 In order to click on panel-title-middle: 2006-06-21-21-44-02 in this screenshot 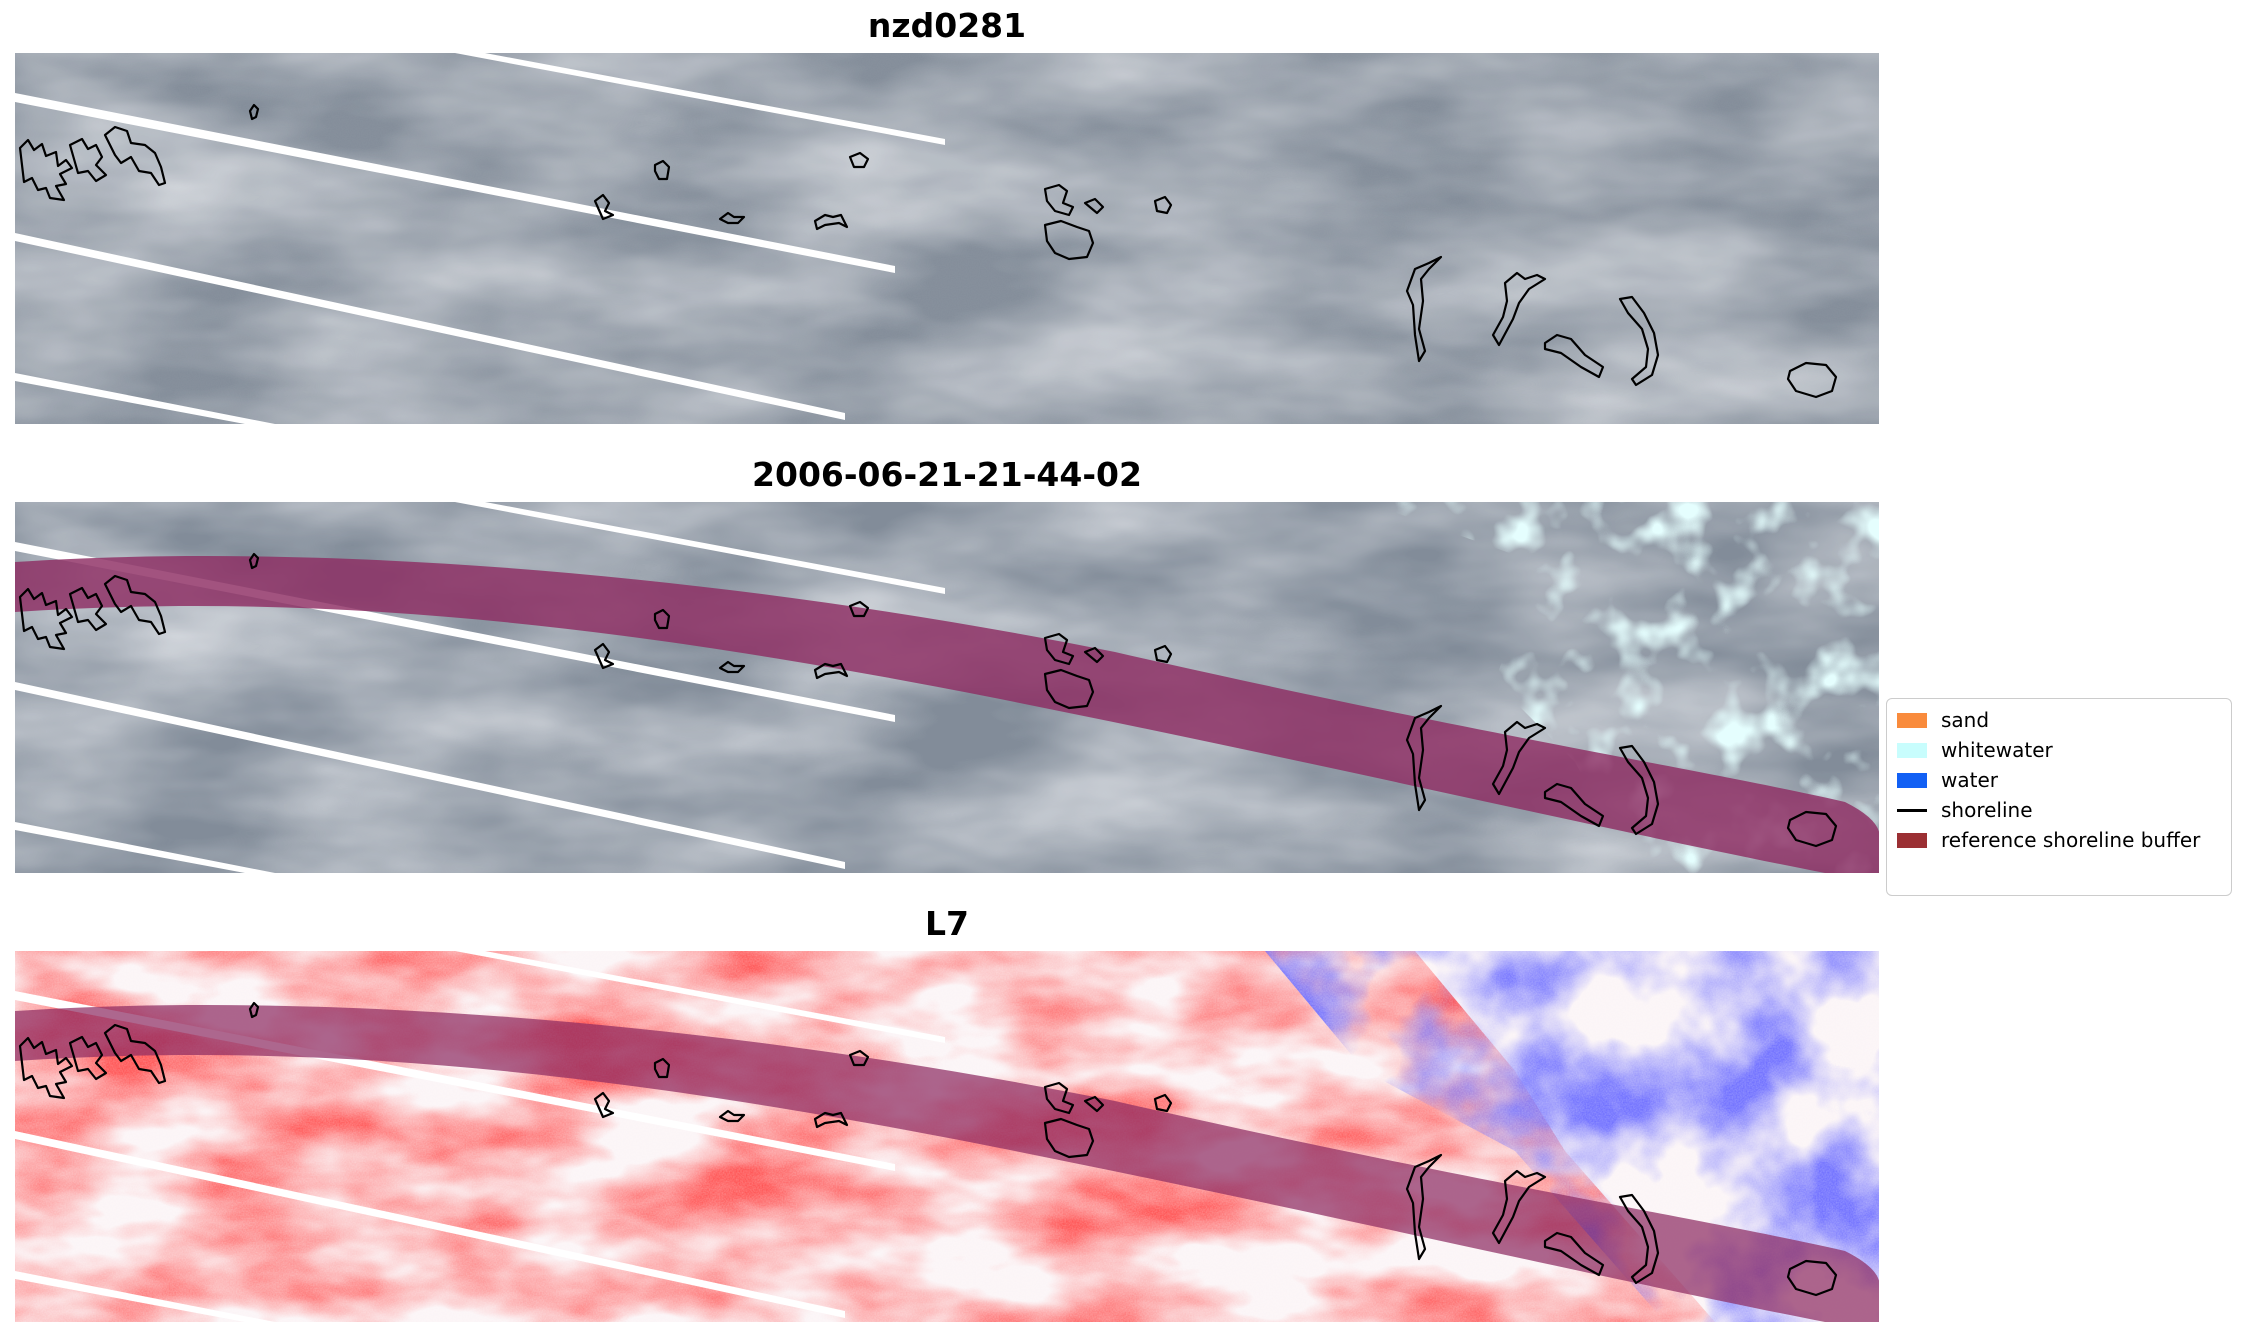, I will do `click(947, 474)`.